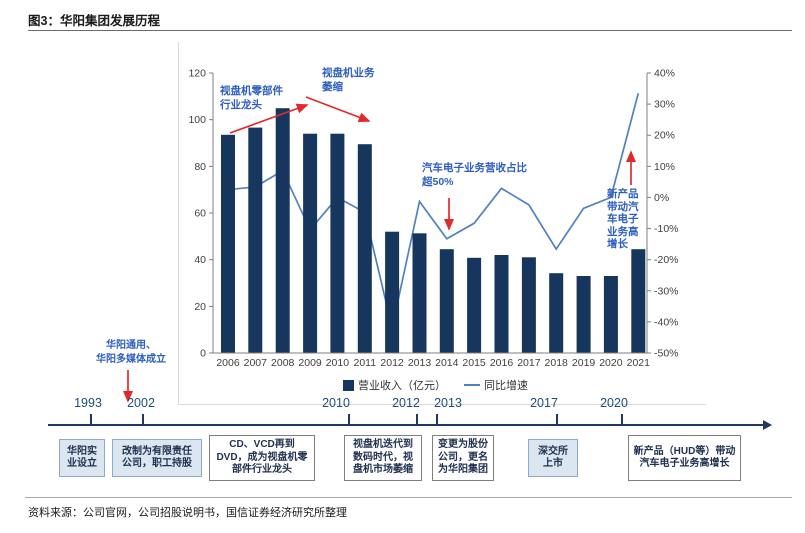 Image resolution: width=805 pixels, height=533 pixels. What do you see at coordinates (200, 307) in the screenshot?
I see `left-axis-label: 20` at bounding box center [200, 307].